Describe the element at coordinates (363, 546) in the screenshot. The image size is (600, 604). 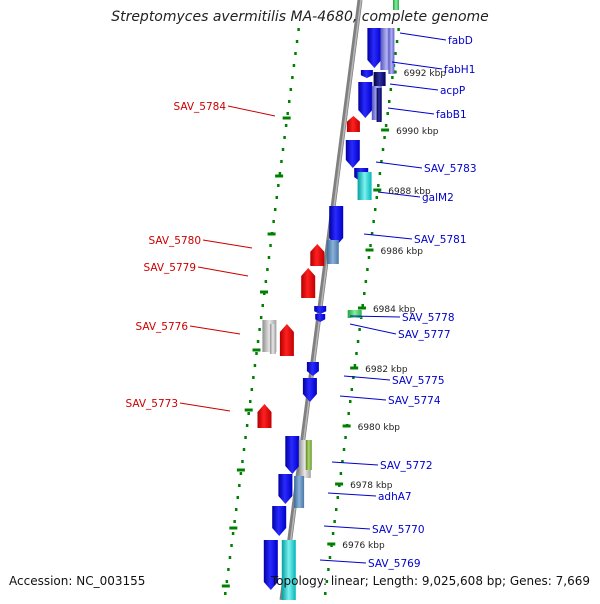
I see `scale-label: 6976 kbp` at that location.